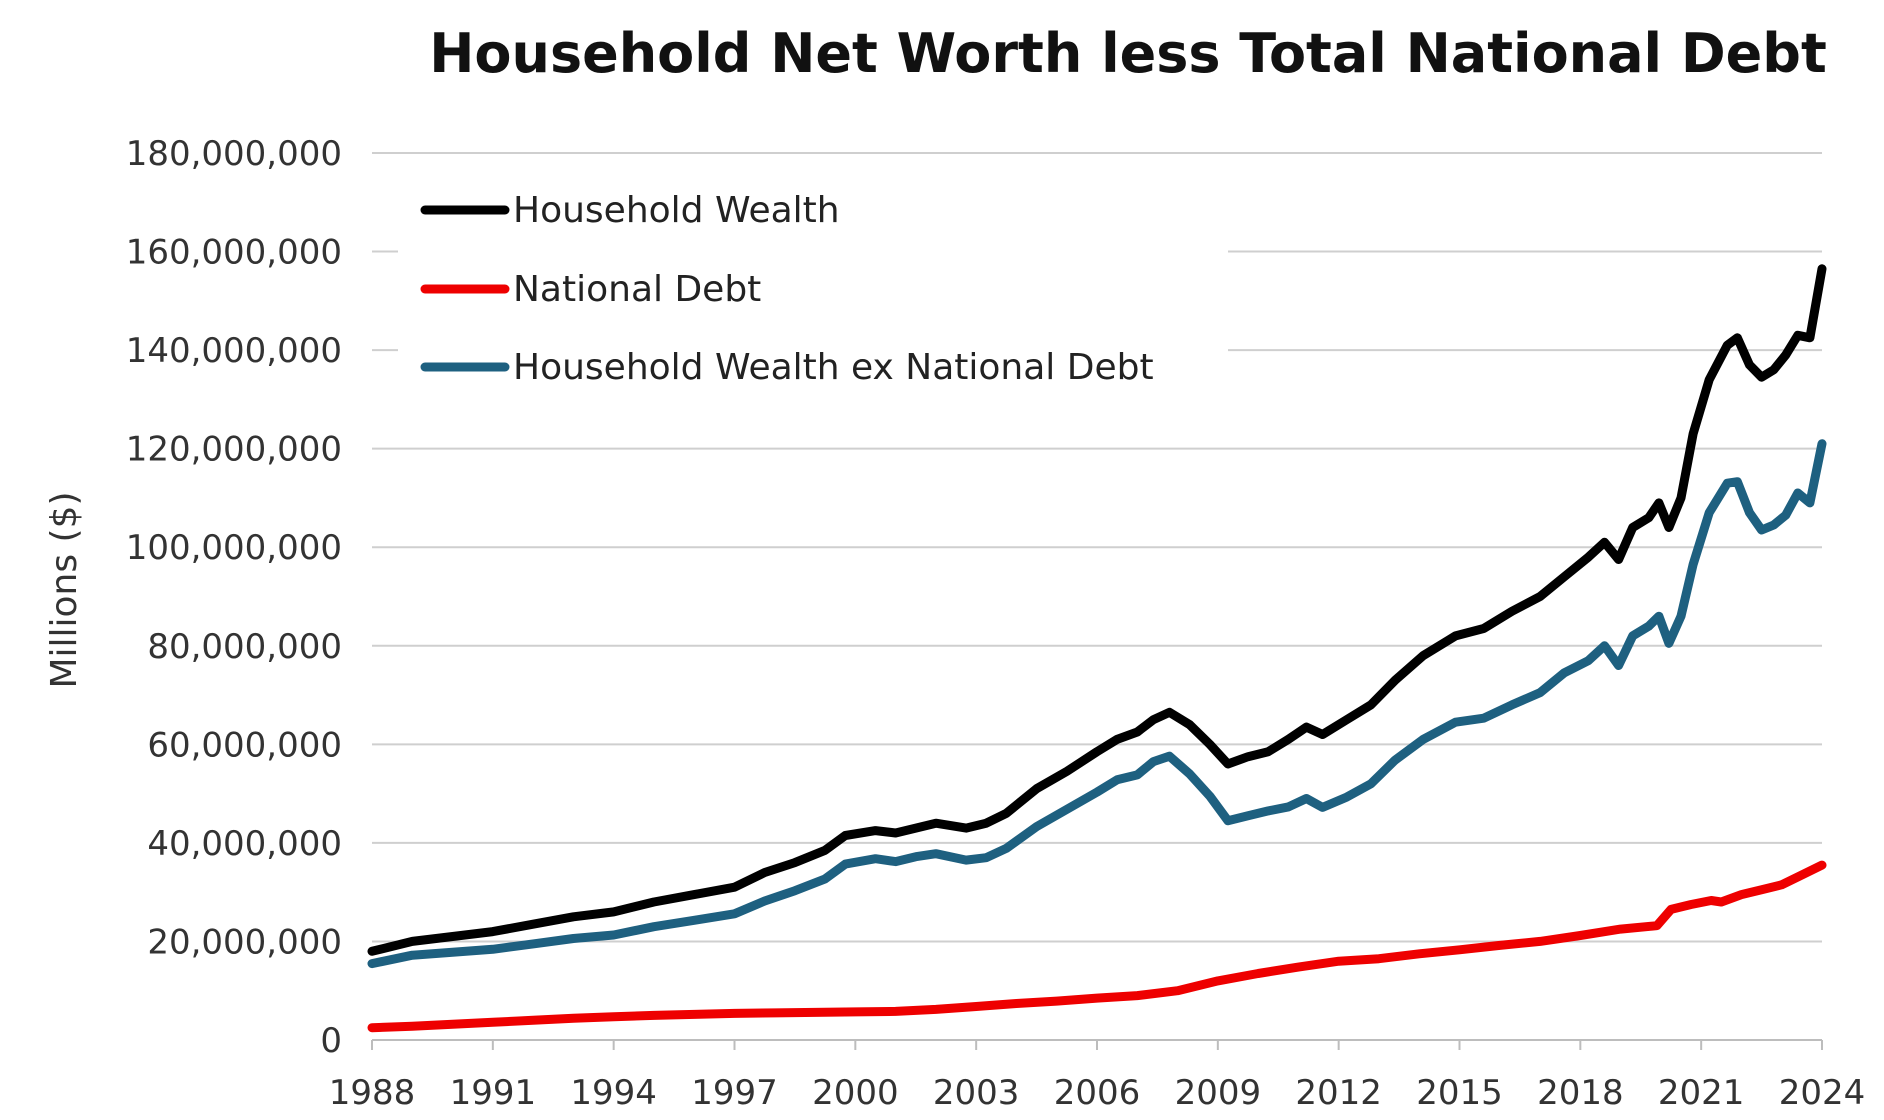 The width and height of the screenshot is (1884, 1120). What do you see at coordinates (976, 1093) in the screenshot?
I see `x-tick-label: 2003` at bounding box center [976, 1093].